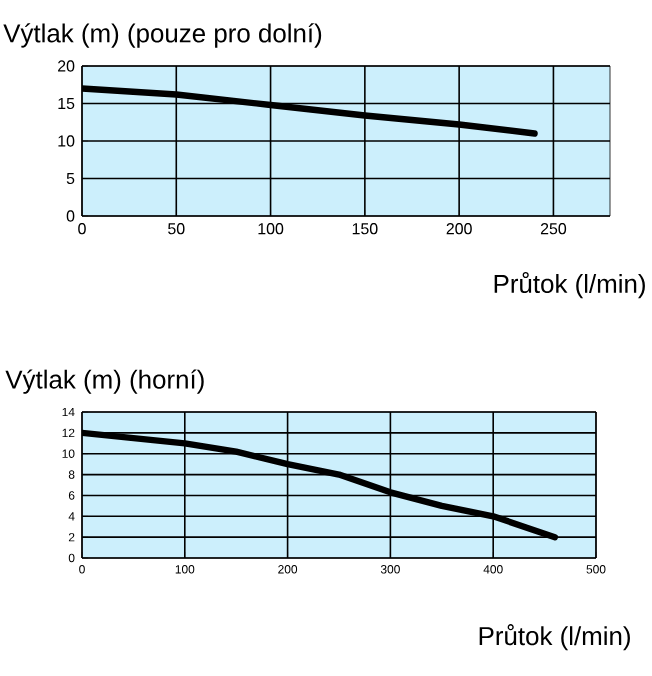  Describe the element at coordinates (162, 35) in the screenshot. I see `chart-title: Výtlak (m) (pouze pro dolní)` at that location.